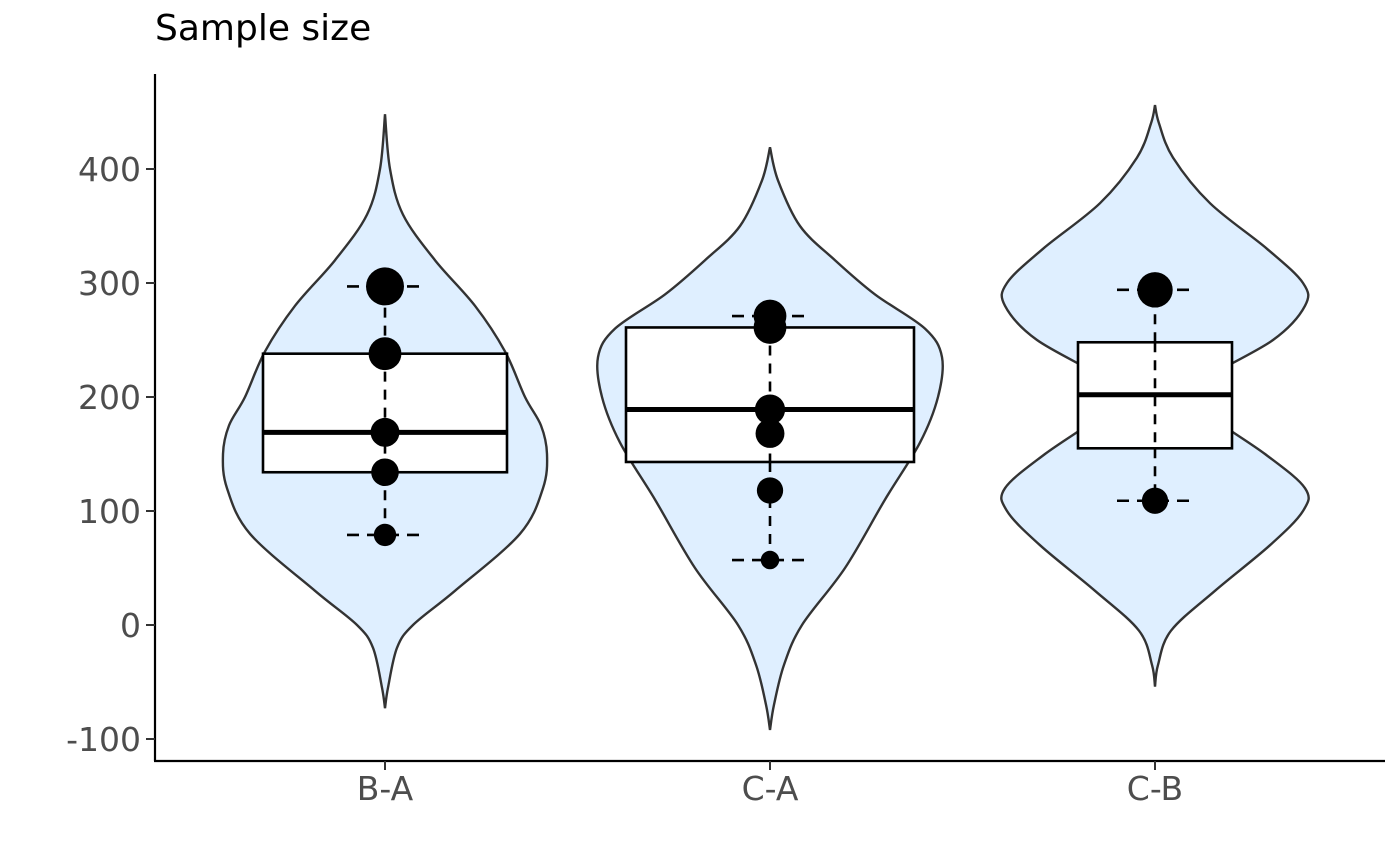 This screenshot has width=1400, height=866. Describe the element at coordinates (109, 283) in the screenshot. I see `y-tick-label-300: 300` at that location.